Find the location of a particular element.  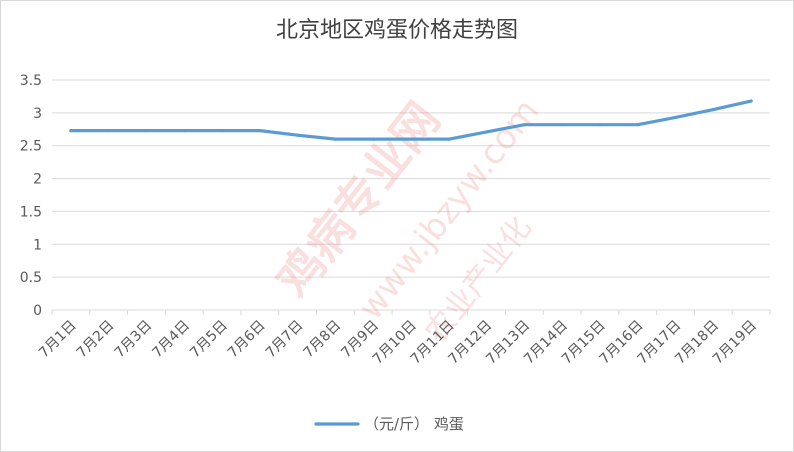

x-tick-label: 7月1日 is located at coordinates (58, 340).